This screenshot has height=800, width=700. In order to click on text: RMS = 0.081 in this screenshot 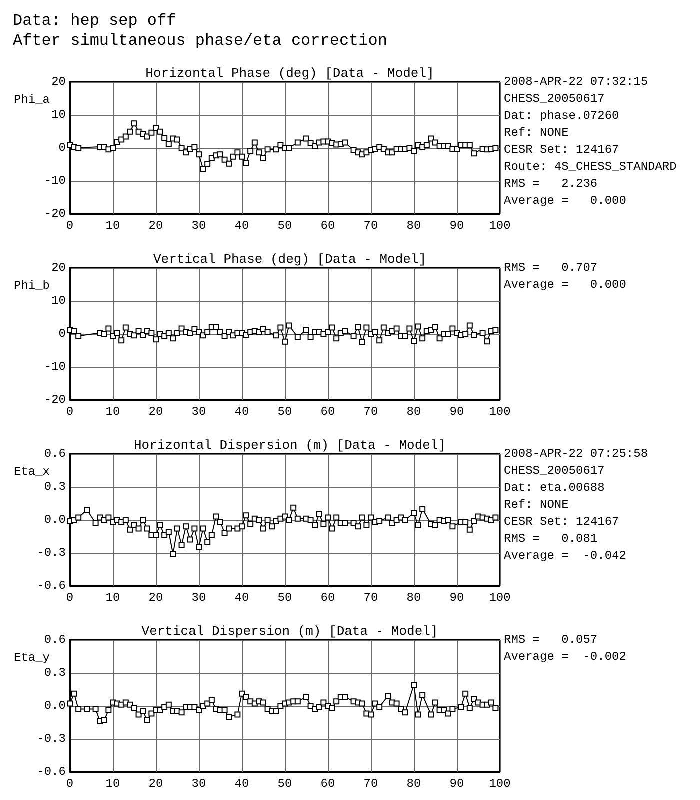, I will do `click(551, 539)`.